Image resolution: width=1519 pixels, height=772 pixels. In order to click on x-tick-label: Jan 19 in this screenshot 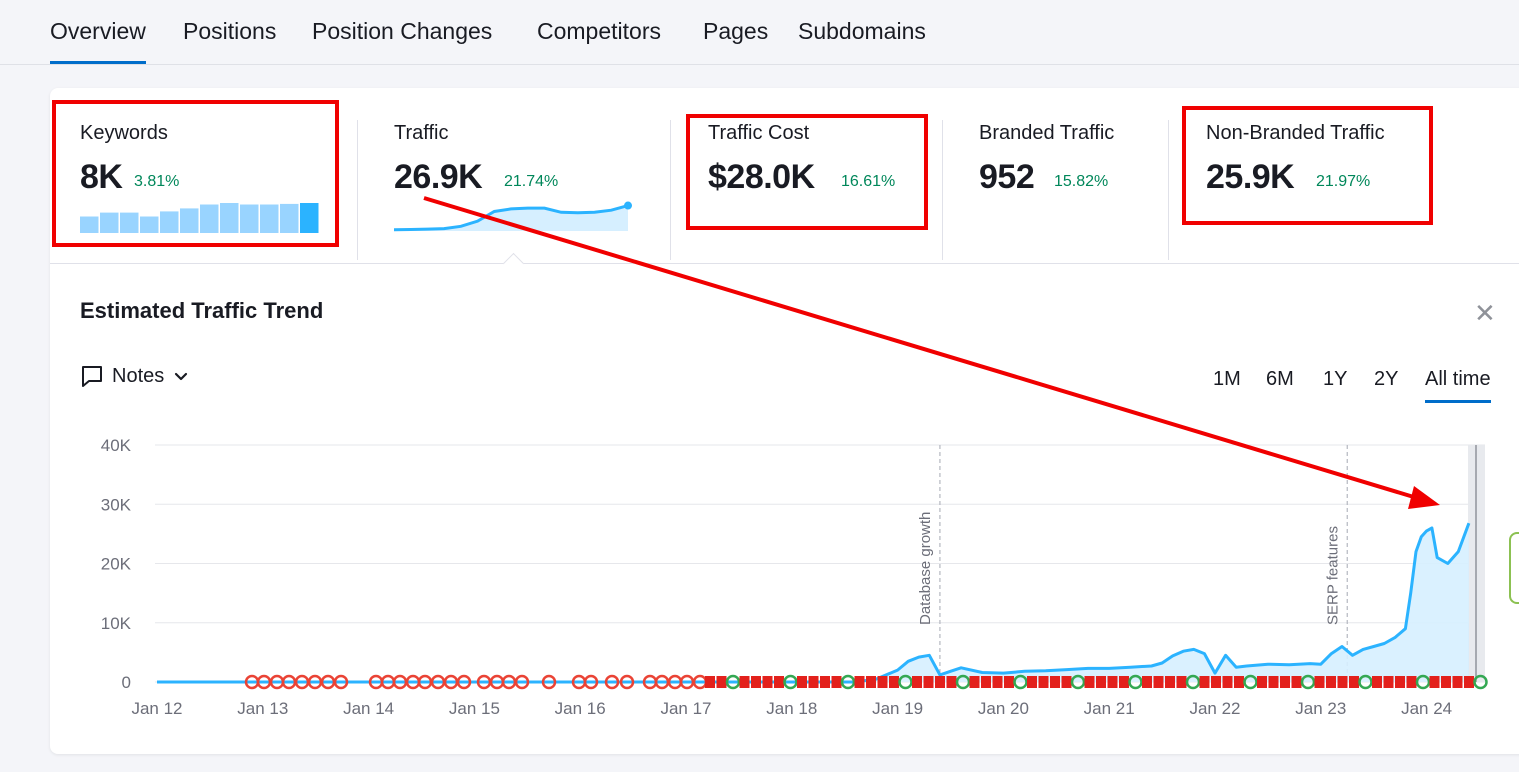, I will do `click(897, 708)`.